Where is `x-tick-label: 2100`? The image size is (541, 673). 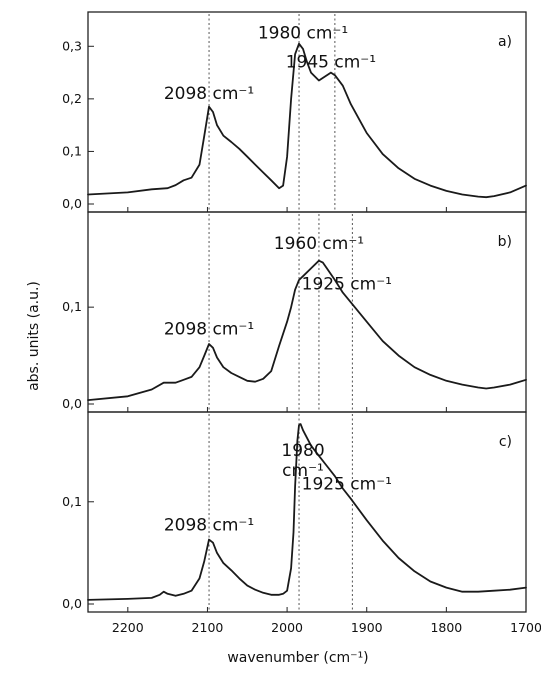 x-tick-label: 2100 is located at coordinates (208, 627).